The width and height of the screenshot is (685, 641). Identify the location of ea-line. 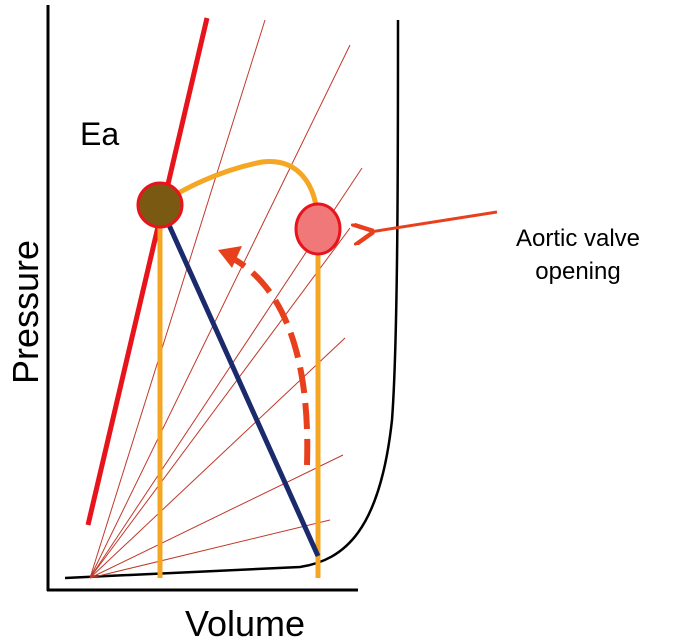
(147, 271).